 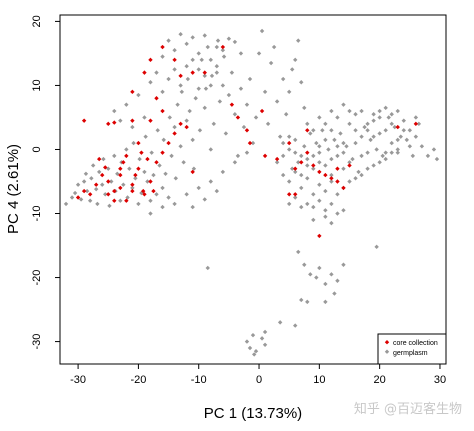 What do you see at coordinates (440, 380) in the screenshot?
I see `x-tick-label: 30` at bounding box center [440, 380].